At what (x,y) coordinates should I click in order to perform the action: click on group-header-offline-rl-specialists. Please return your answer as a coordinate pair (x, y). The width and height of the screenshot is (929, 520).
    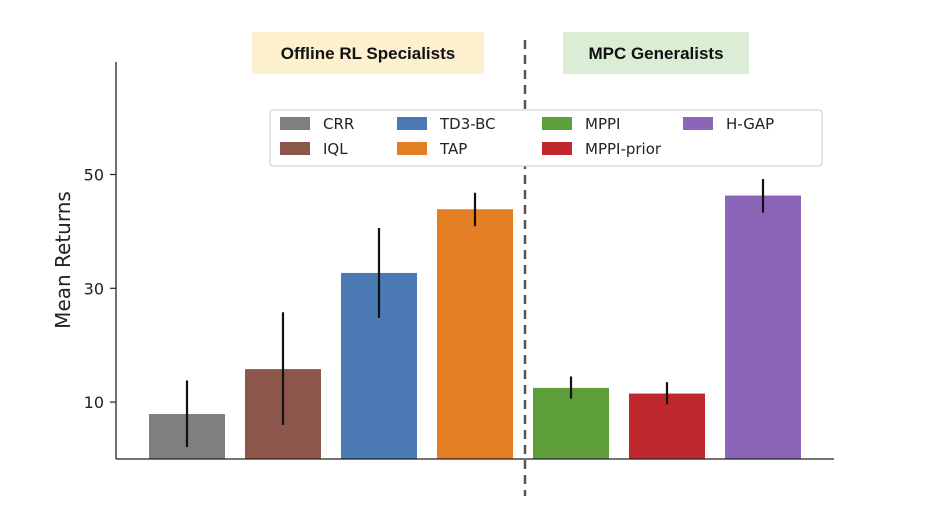
    Looking at the image, I should click on (368, 53).